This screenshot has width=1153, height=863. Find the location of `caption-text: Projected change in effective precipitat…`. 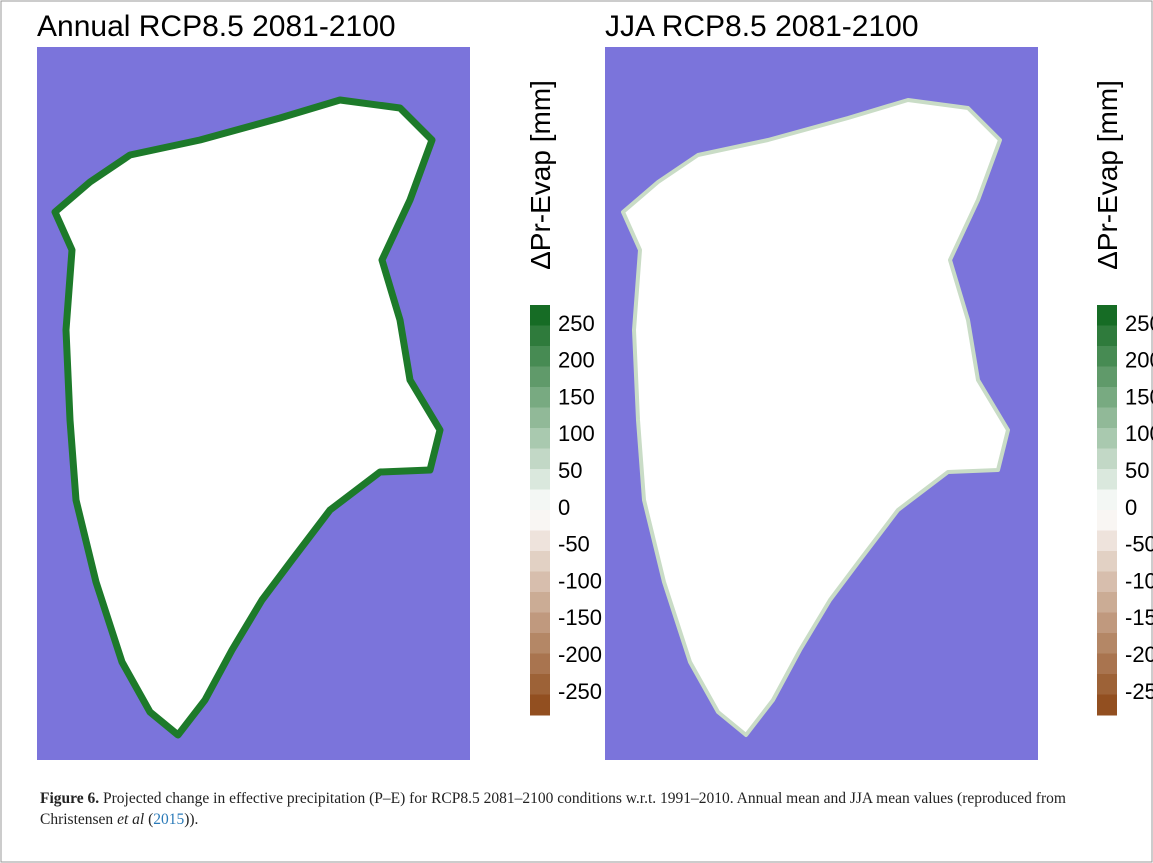

caption-text: Projected change in effective precipitat… is located at coordinates (553, 809).